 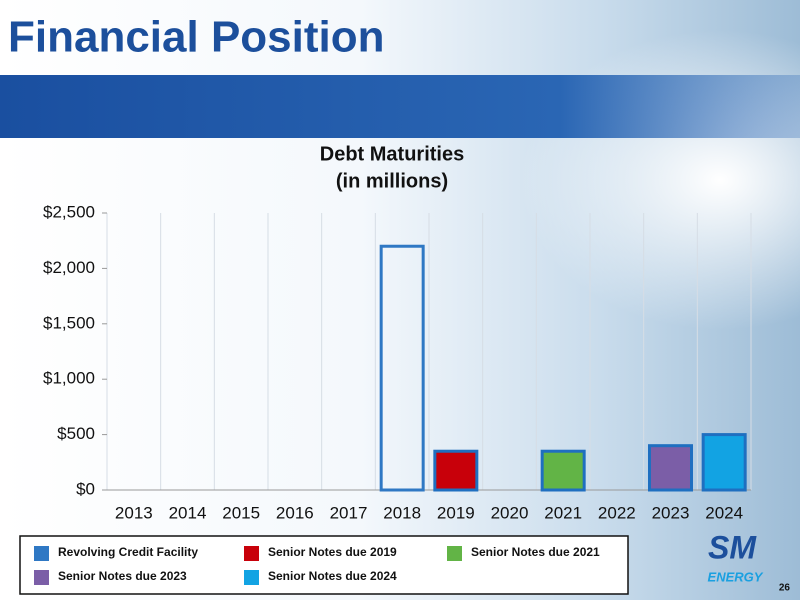 What do you see at coordinates (732, 547) in the screenshot?
I see `logo: SM` at bounding box center [732, 547].